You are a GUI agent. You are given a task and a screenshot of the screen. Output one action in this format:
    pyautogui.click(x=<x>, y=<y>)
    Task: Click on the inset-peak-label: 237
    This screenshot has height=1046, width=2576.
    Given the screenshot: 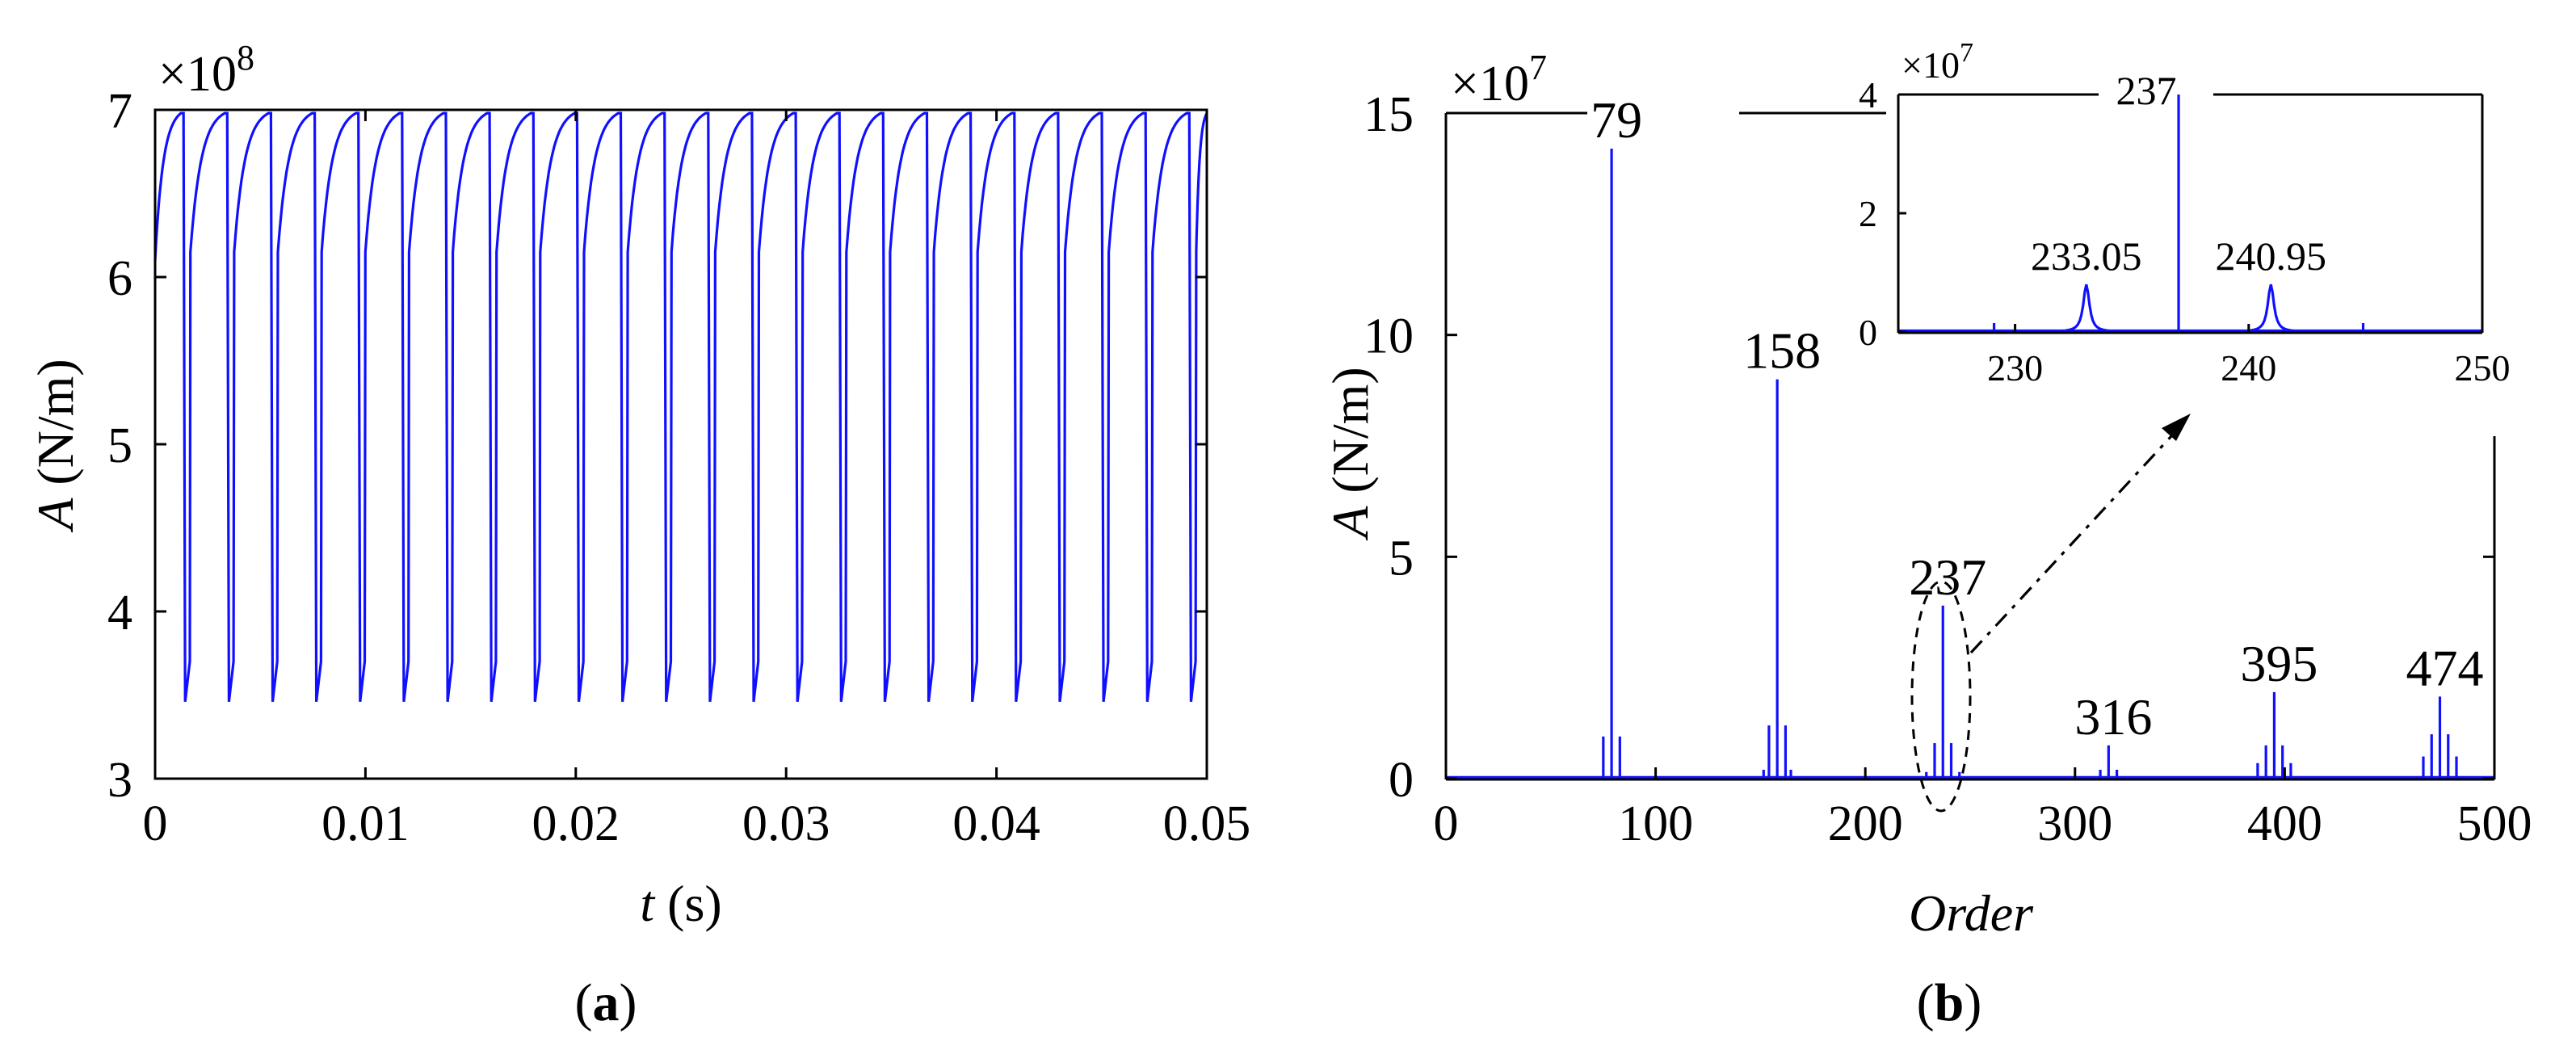 What is the action you would take?
    pyautogui.click(x=2147, y=91)
    